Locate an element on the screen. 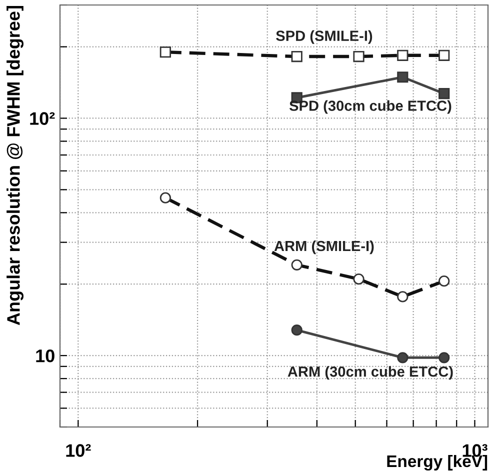 The image size is (496, 473). series-label: SPD (SMILE-I) is located at coordinates (324, 37).